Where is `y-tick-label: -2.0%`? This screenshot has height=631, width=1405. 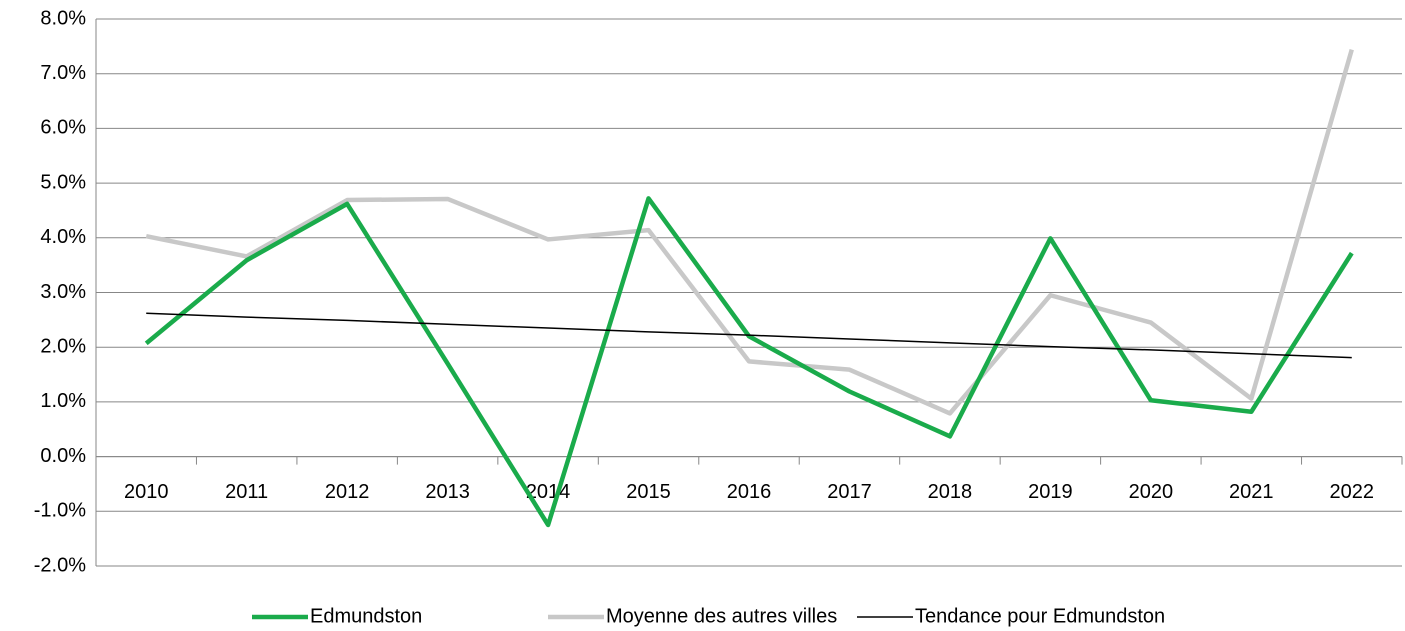 y-tick-label: -2.0% is located at coordinates (60, 565).